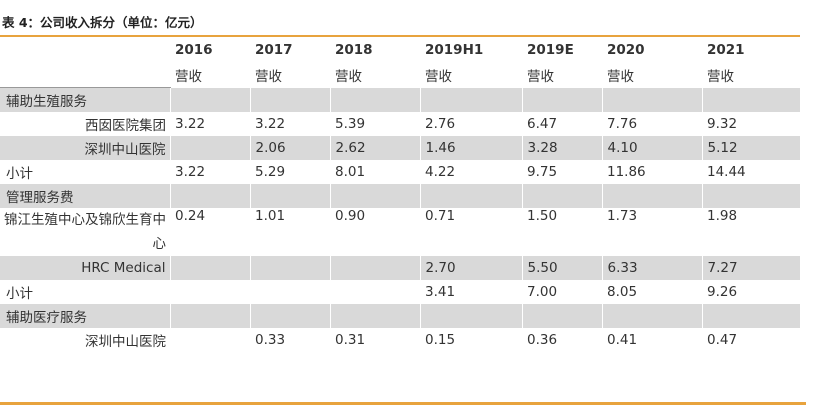 The height and width of the screenshot is (406, 830). What do you see at coordinates (440, 340) in the screenshot?
I see `table-cell: 0.15` at bounding box center [440, 340].